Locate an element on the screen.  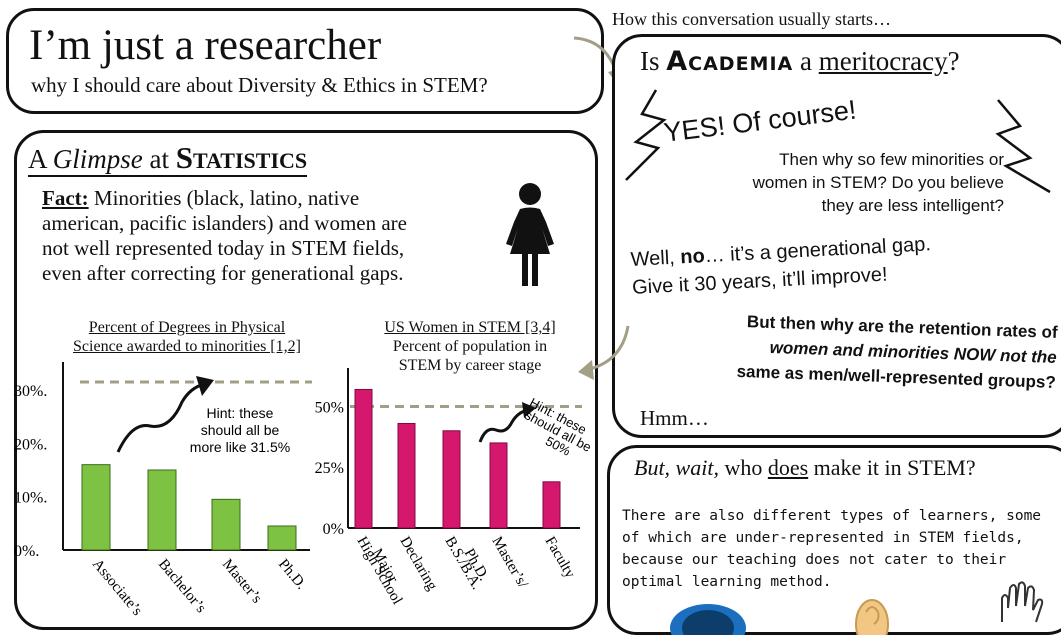
chart2-x-tick-label: Declaring is located at coordinates (419, 564).